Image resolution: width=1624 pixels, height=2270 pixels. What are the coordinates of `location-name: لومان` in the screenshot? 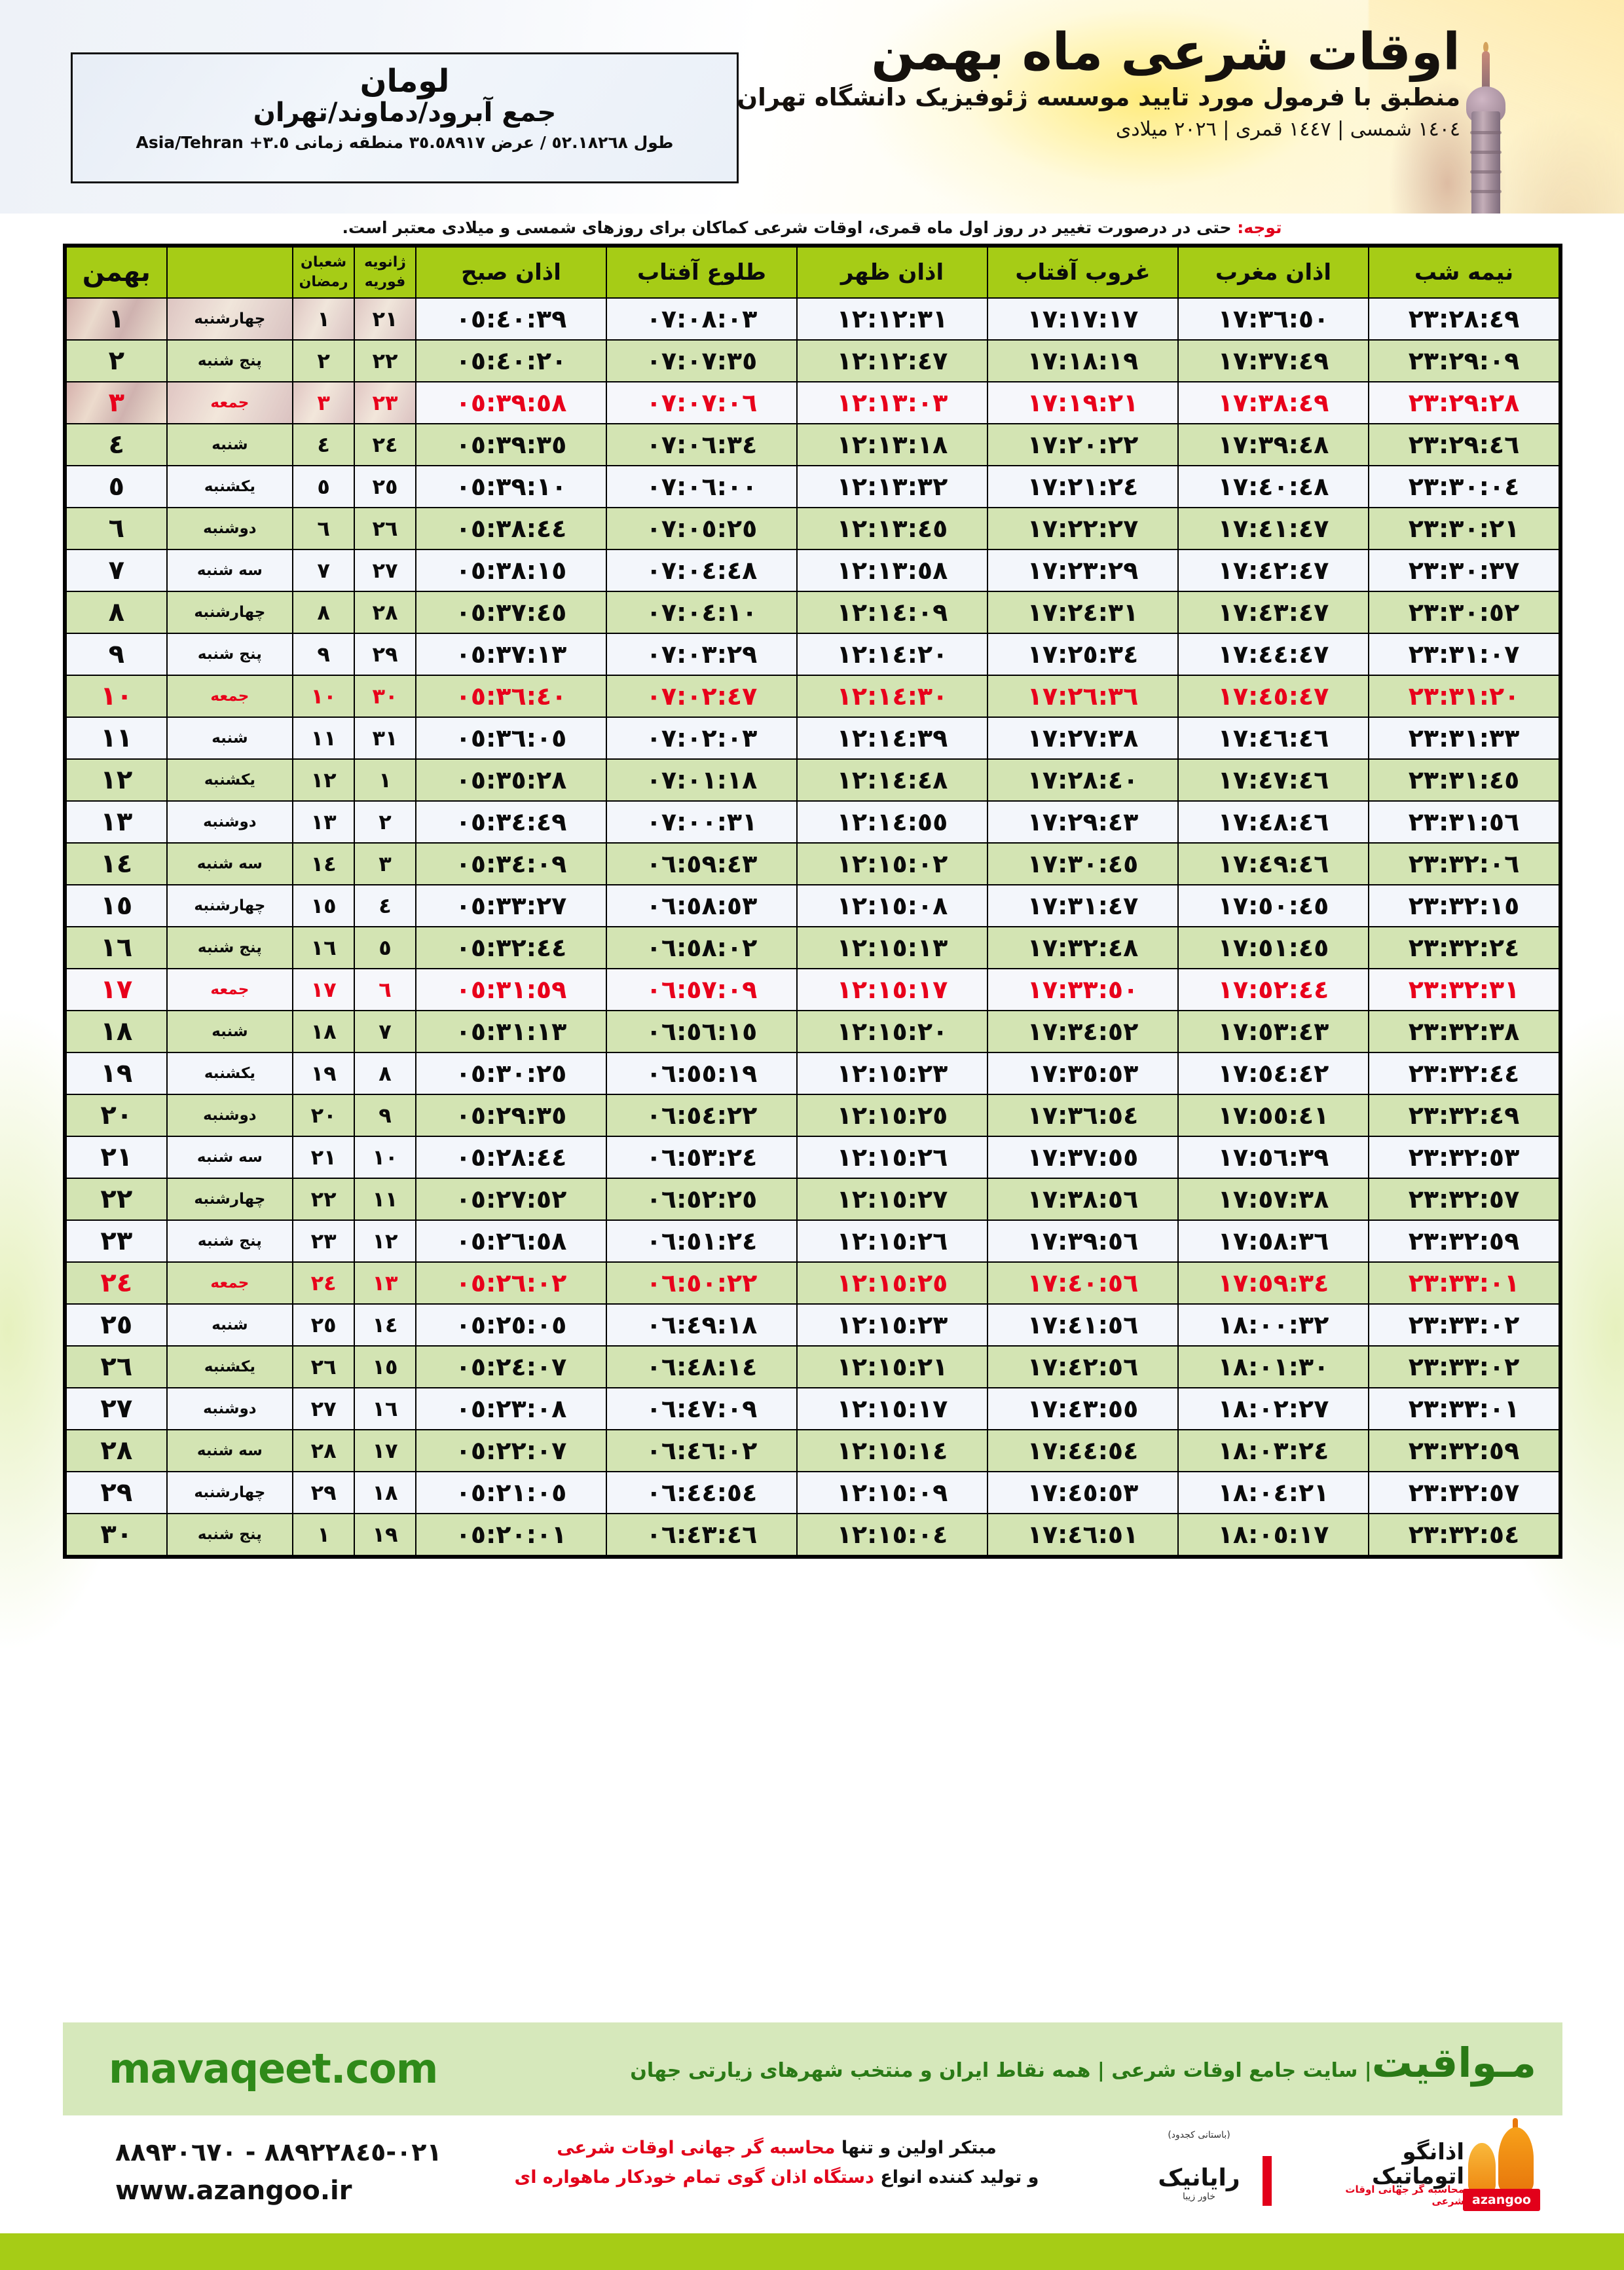 It's located at (405, 81).